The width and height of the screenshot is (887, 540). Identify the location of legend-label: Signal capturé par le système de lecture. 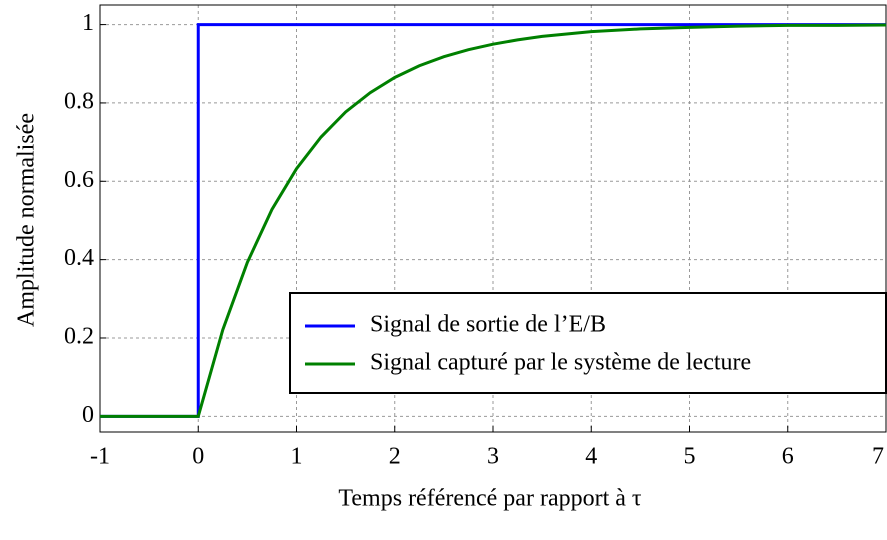
(560, 363).